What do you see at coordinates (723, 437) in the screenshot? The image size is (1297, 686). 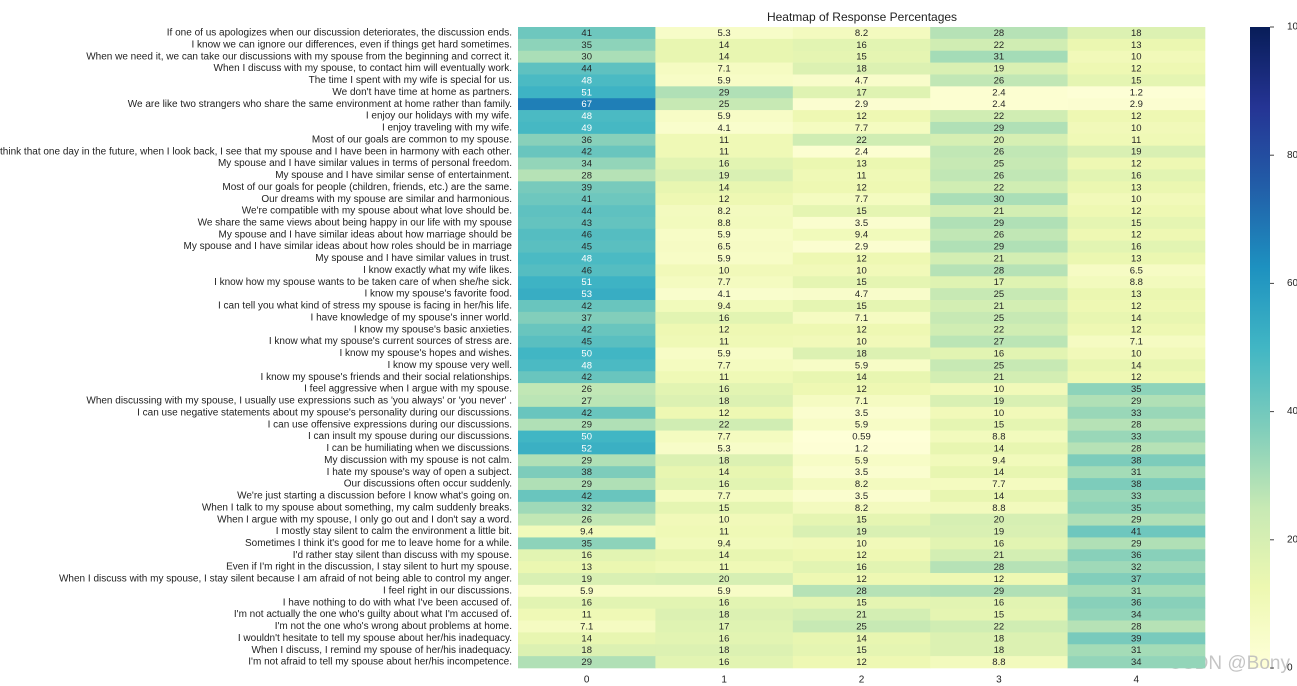 I see `cell-label: 7.7` at bounding box center [723, 437].